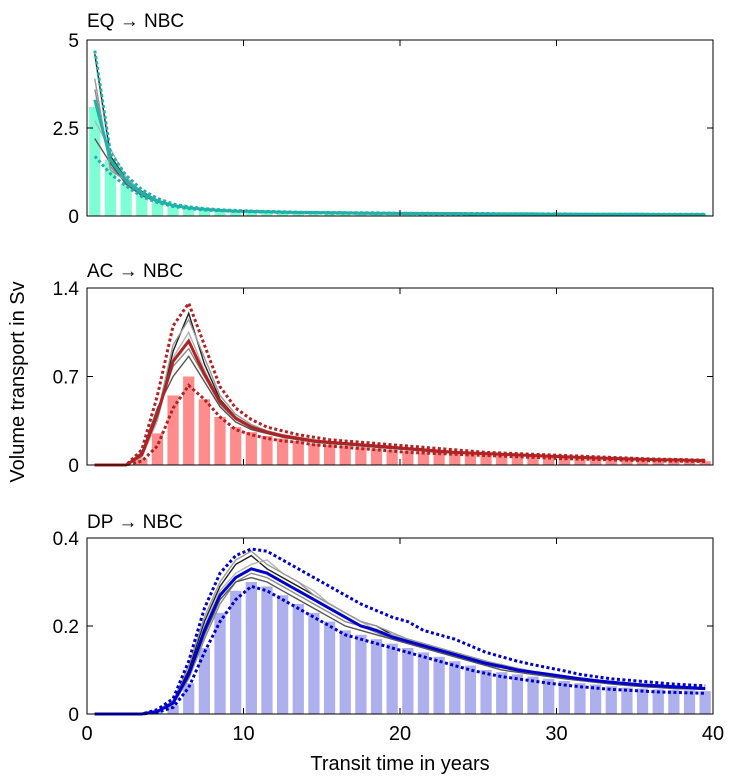  What do you see at coordinates (66, 627) in the screenshot?
I see `y-tick-label: 0.2` at bounding box center [66, 627].